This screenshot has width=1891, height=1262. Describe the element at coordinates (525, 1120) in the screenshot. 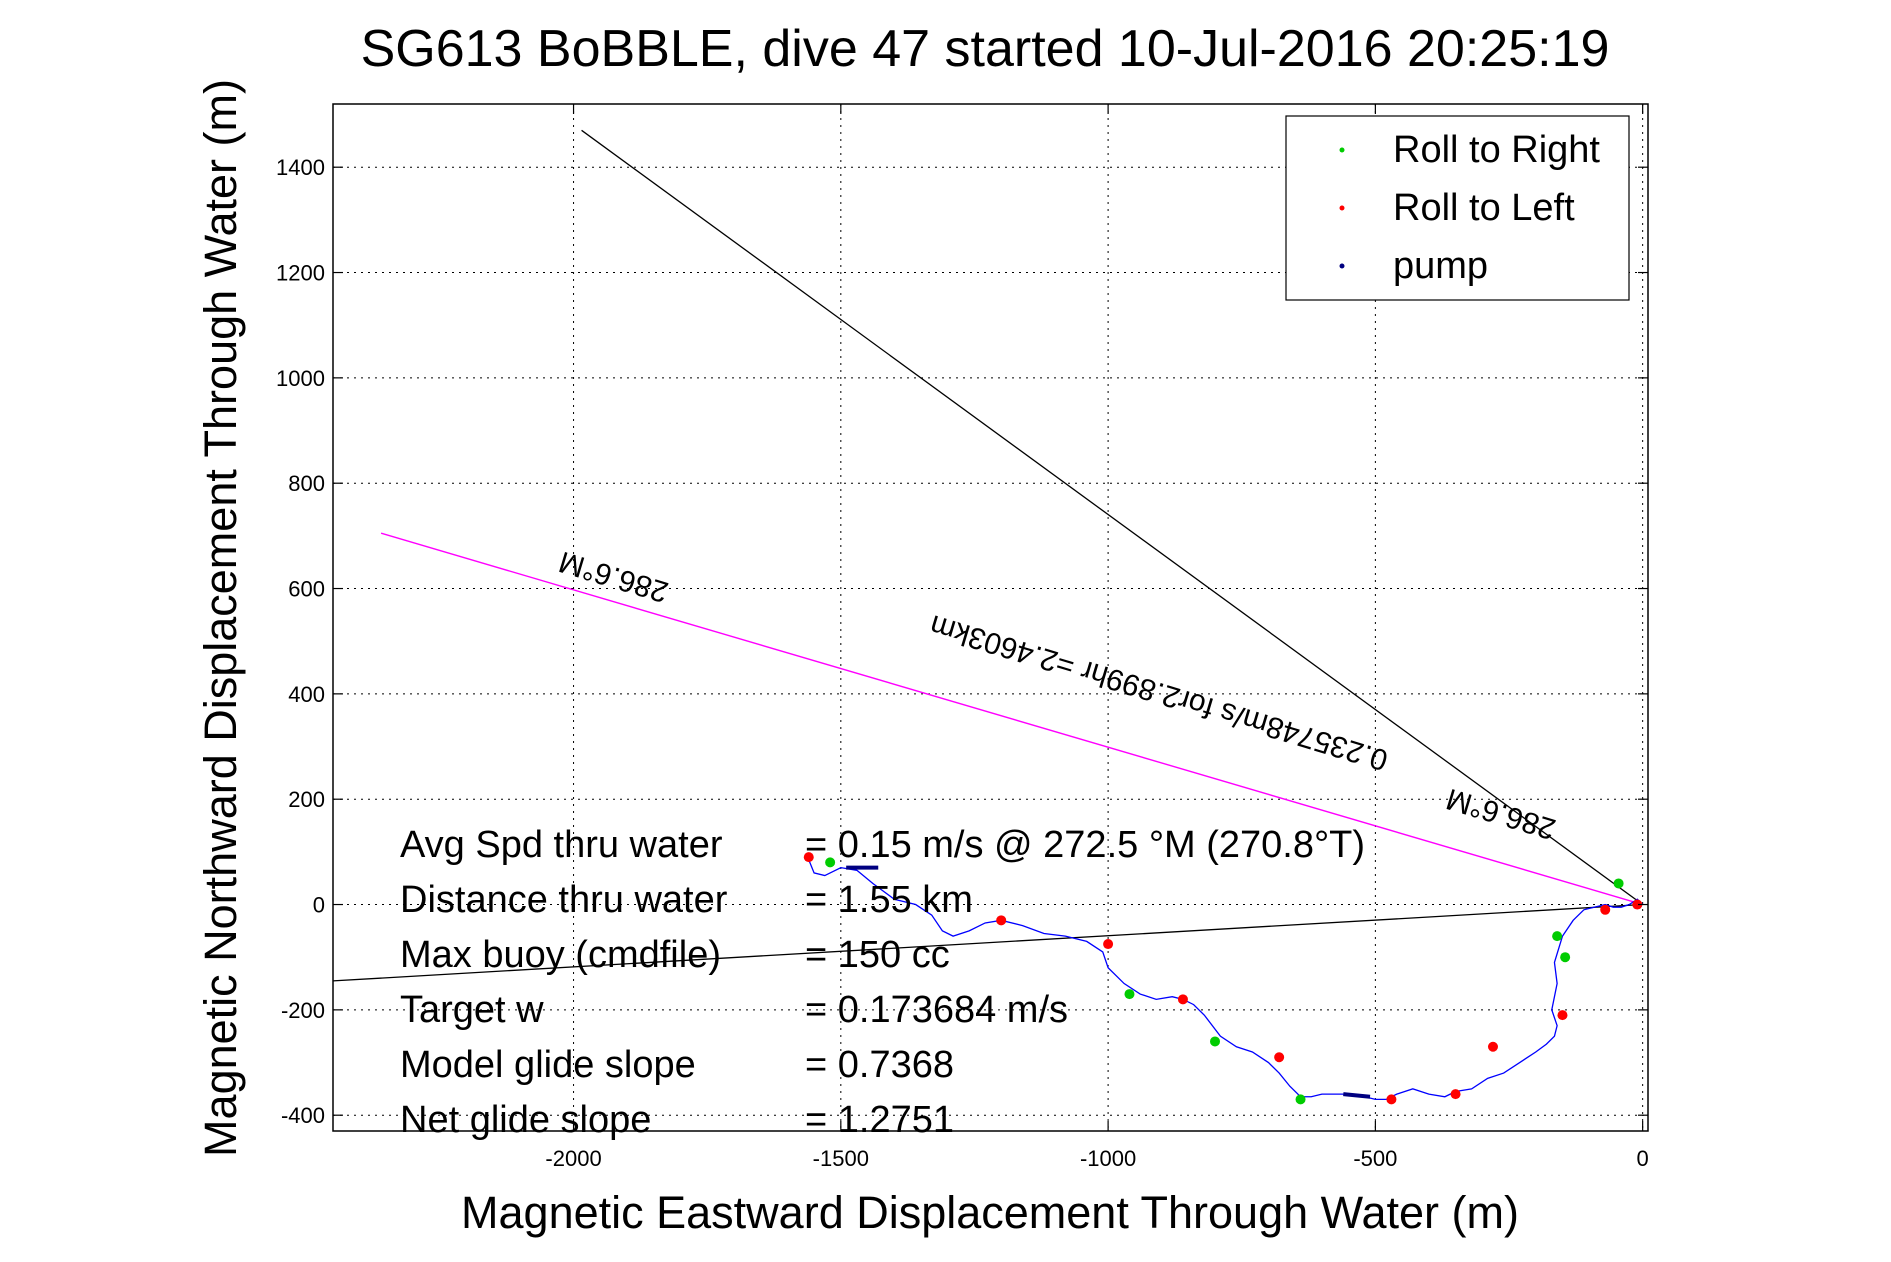

I see `stat-label: Net glide slope` at that location.